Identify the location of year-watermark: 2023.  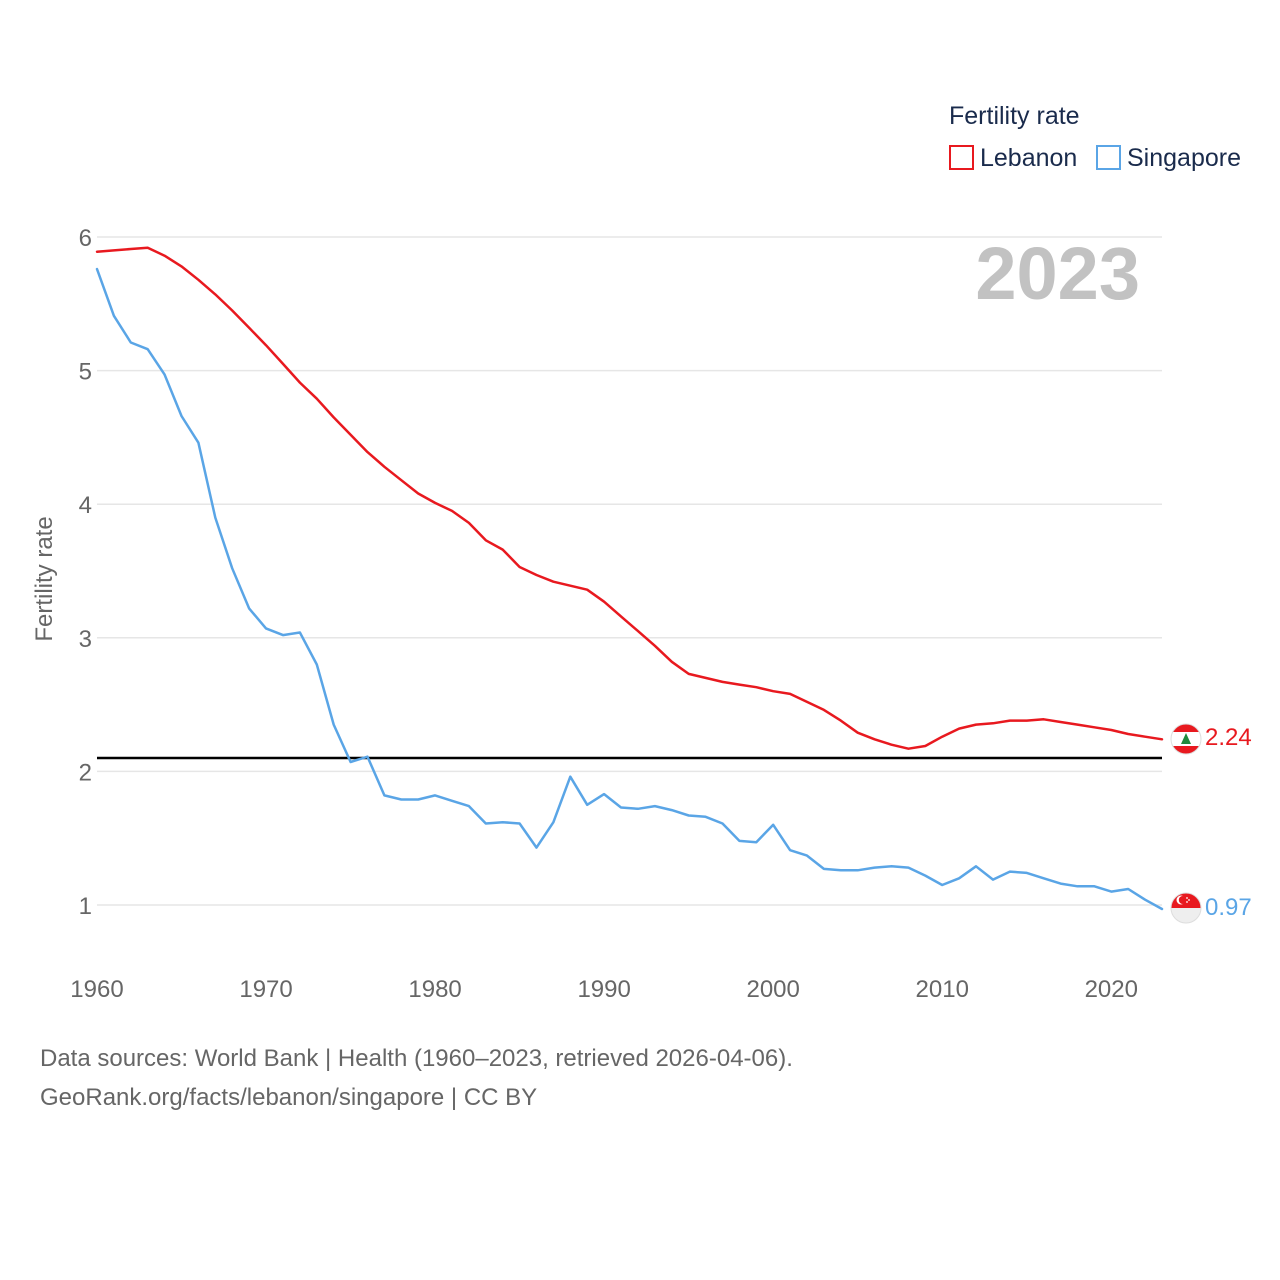
(1057, 273).